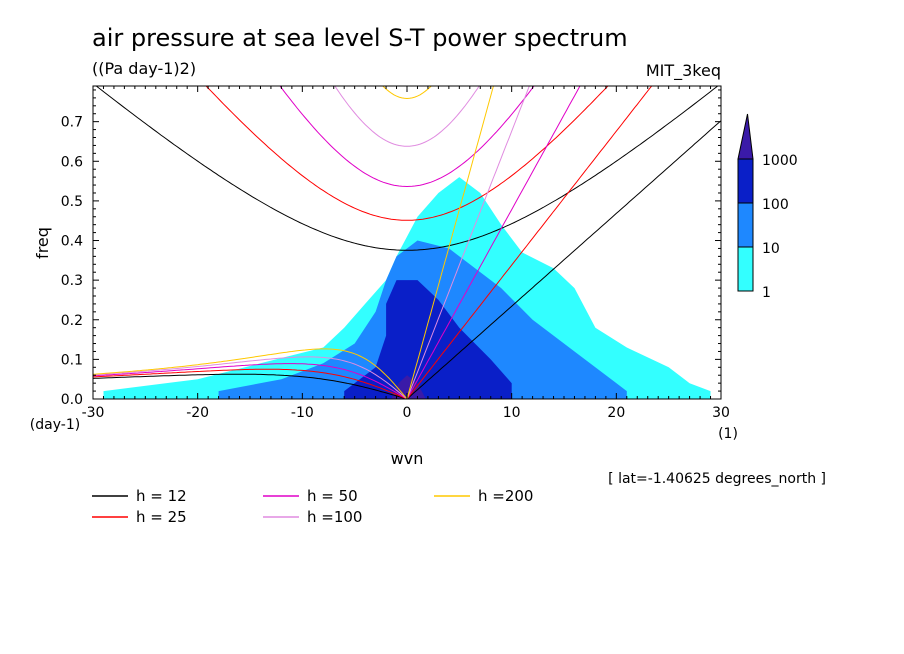  Describe the element at coordinates (512, 413) in the screenshot. I see `x-tick-label: 10` at that location.